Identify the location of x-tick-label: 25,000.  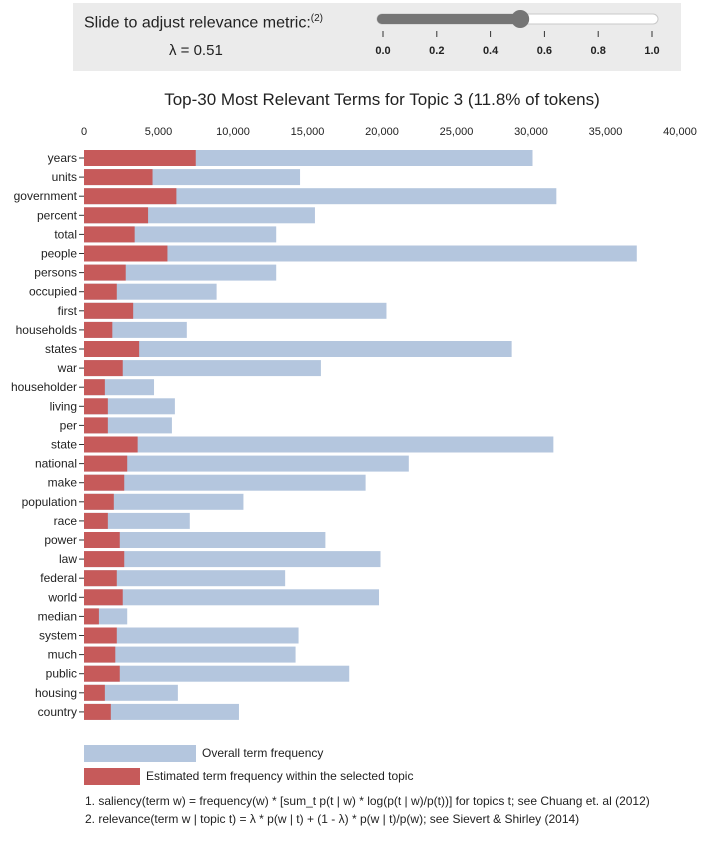
(457, 132).